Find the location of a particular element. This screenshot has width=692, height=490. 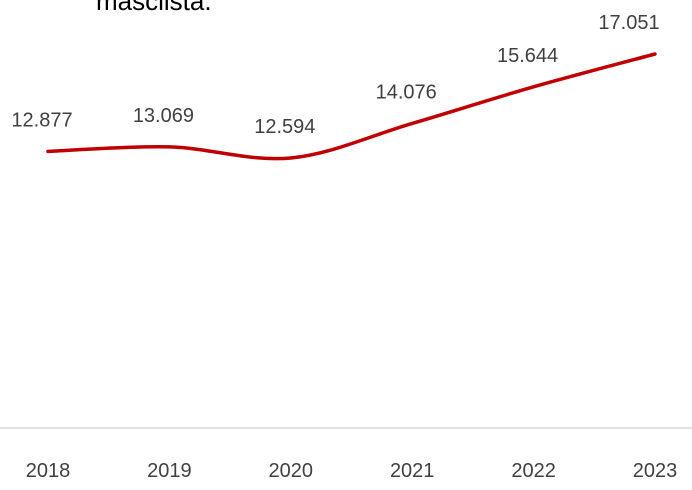

x-tick-label: 2021 is located at coordinates (412, 471).